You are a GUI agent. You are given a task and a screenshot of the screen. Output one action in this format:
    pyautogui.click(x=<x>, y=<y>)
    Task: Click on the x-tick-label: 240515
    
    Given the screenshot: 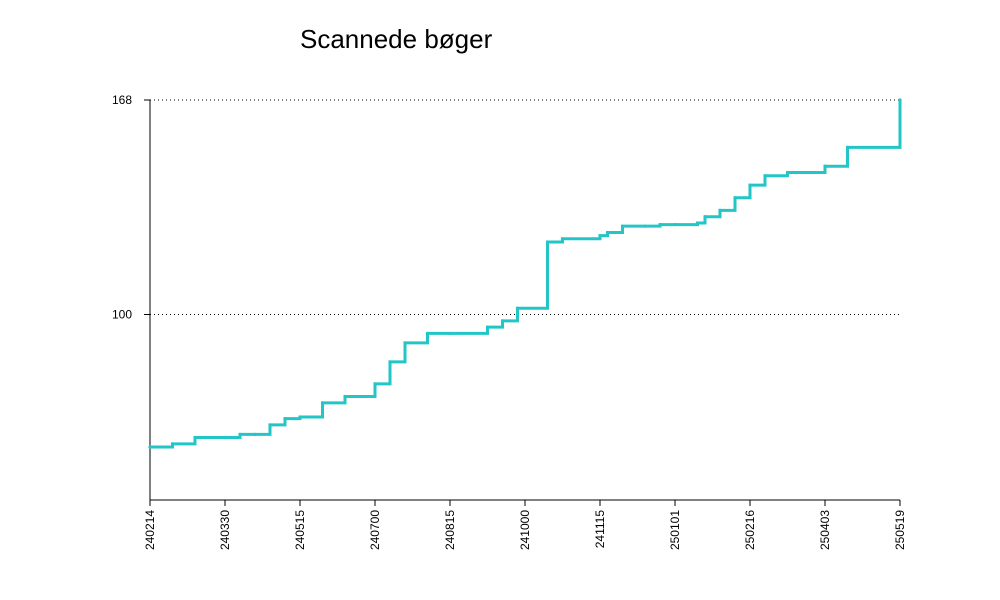 What is the action you would take?
    pyautogui.click(x=300, y=530)
    